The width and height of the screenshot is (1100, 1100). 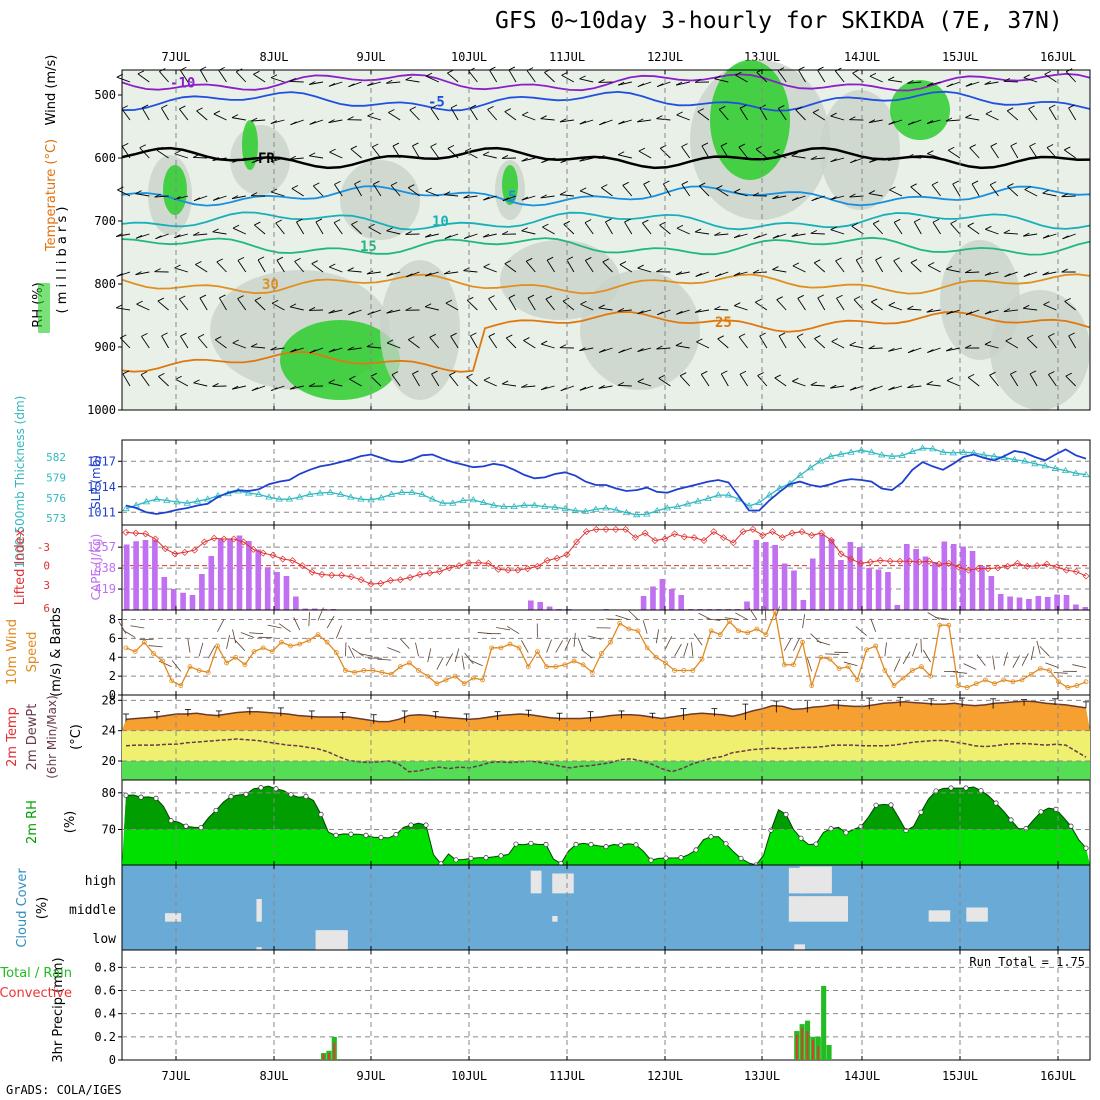 I want to click on cloud-level-label: low, so click(x=105, y=939).